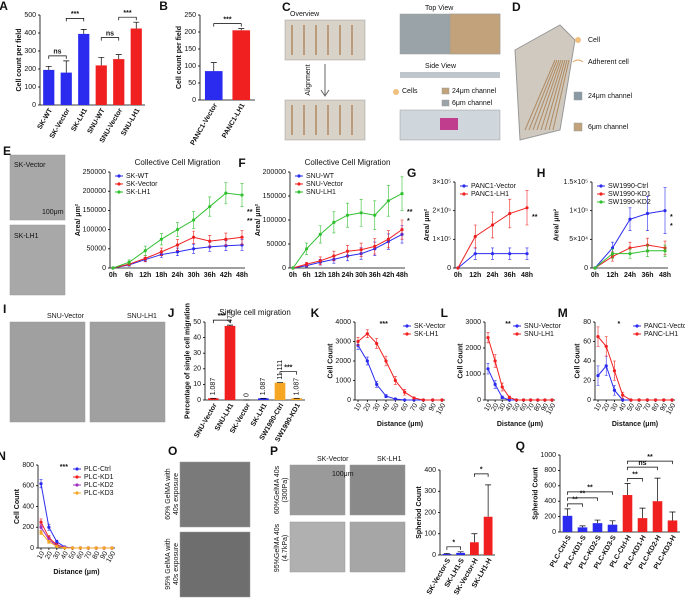 Image resolution: width=685 pixels, height=603 pixels. What do you see at coordinates (543, 326) in the screenshot?
I see `legend-label: SNU-Vector` at bounding box center [543, 326].